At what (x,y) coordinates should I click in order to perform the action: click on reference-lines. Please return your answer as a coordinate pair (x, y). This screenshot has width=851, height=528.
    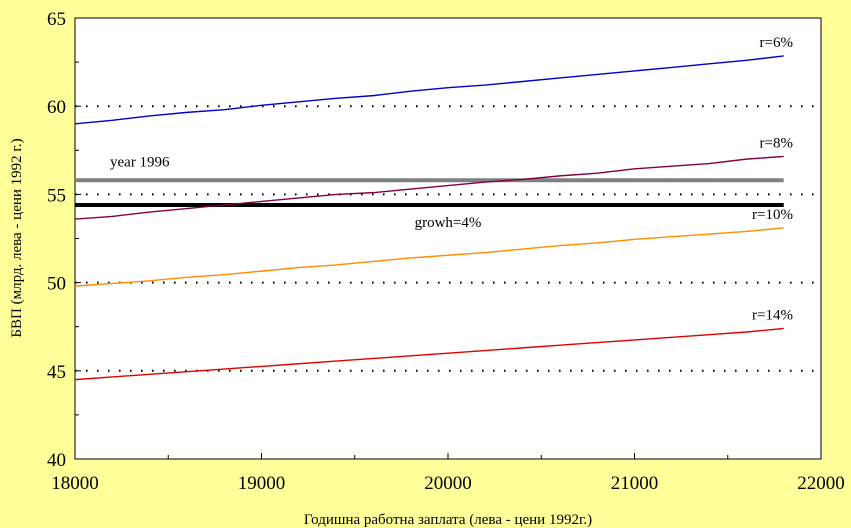
    Looking at the image, I should click on (429, 192).